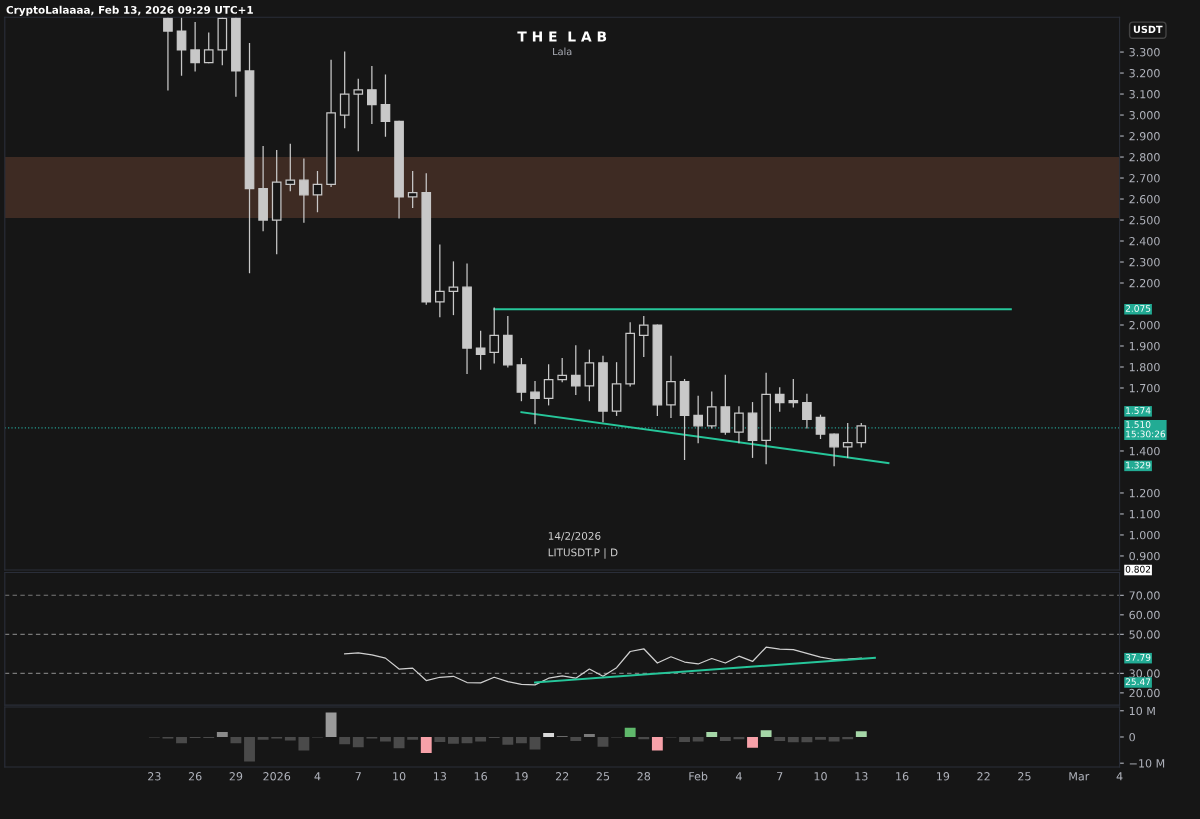  I want to click on y-tick-label: 1.200, so click(1144, 493).